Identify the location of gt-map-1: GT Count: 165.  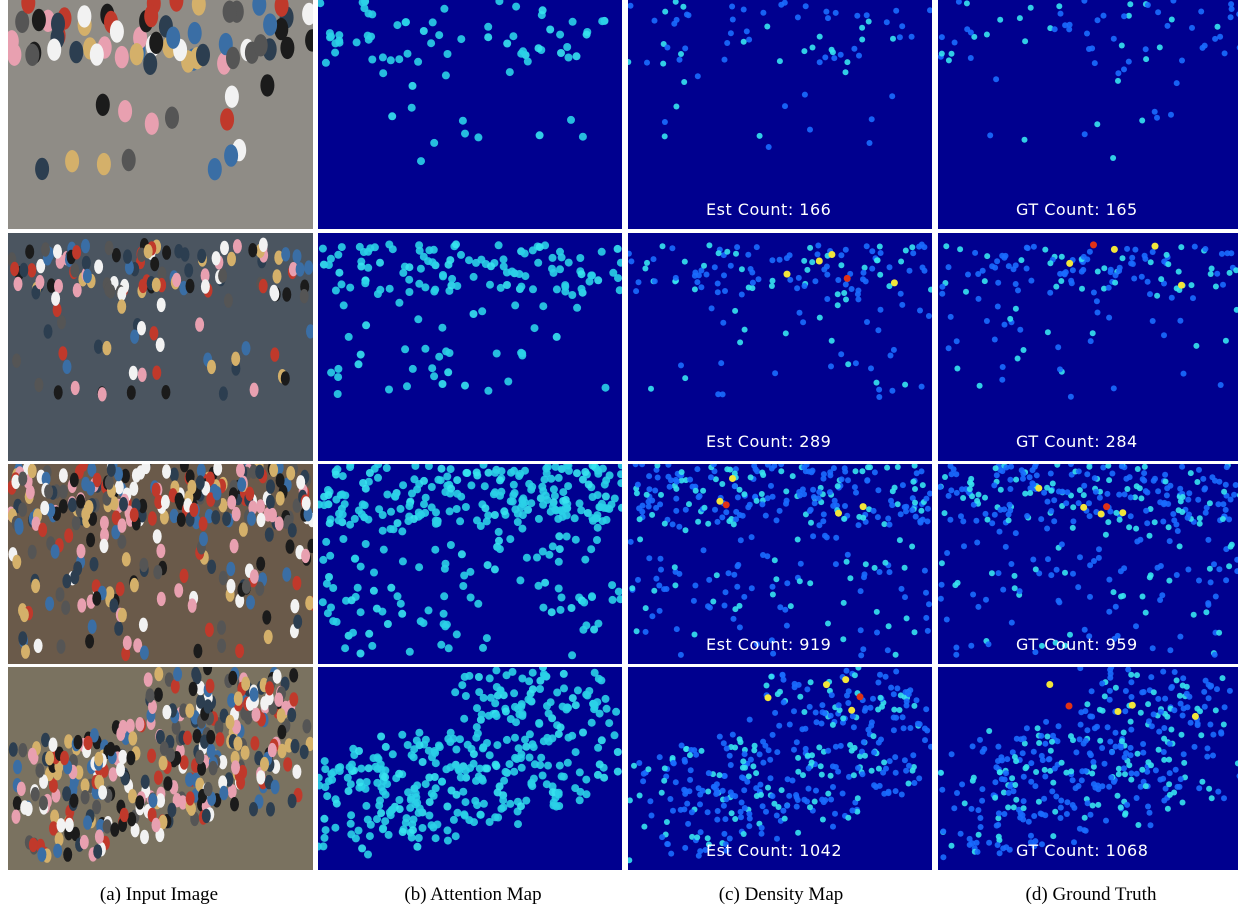
(1088, 114).